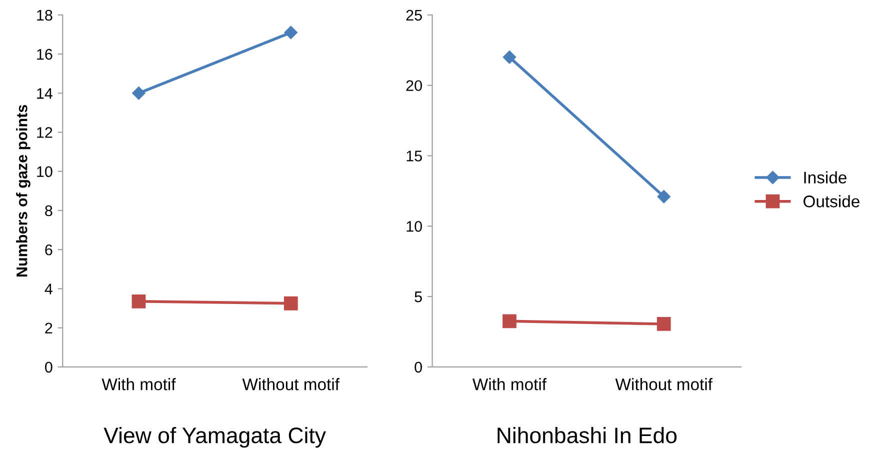 This screenshot has height=453, width=895. I want to click on y-tick-label: 8, so click(48, 210).